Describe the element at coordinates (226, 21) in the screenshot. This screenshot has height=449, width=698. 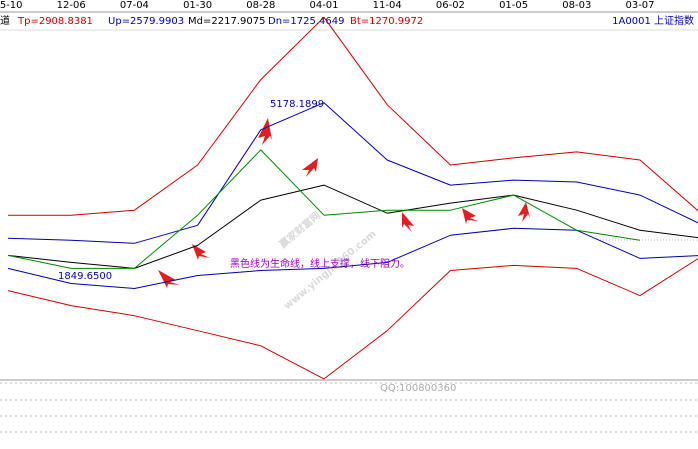
I see `header-label: Md=2217.9075` at that location.